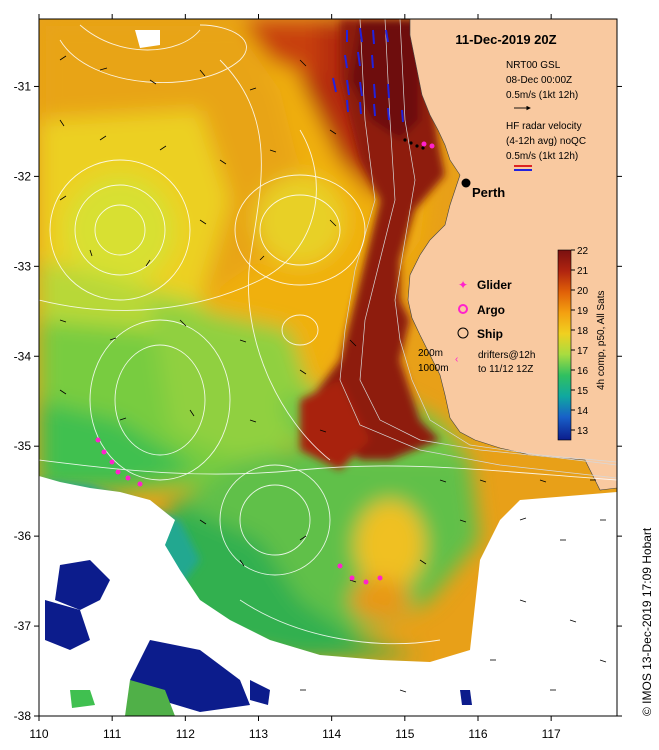 This screenshot has width=659, height=750. I want to click on x-tick-label: 113, so click(258, 734).